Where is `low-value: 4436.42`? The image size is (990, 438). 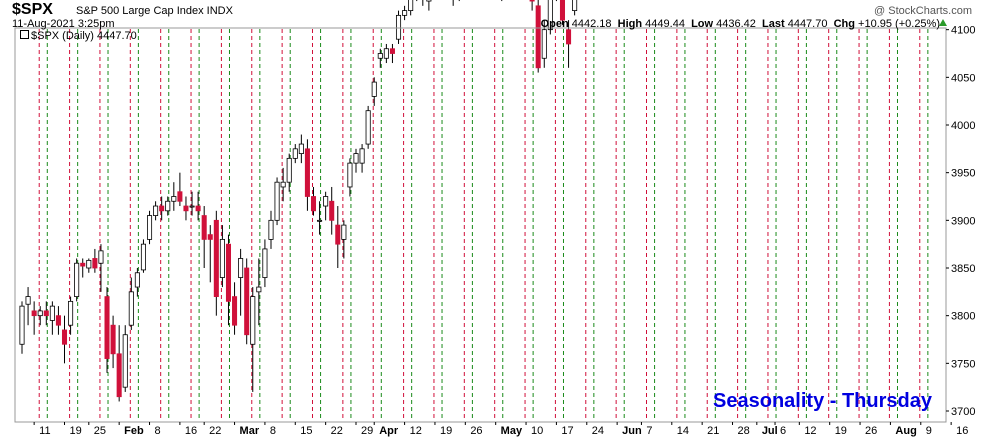
low-value: 4436.42 is located at coordinates (736, 24).